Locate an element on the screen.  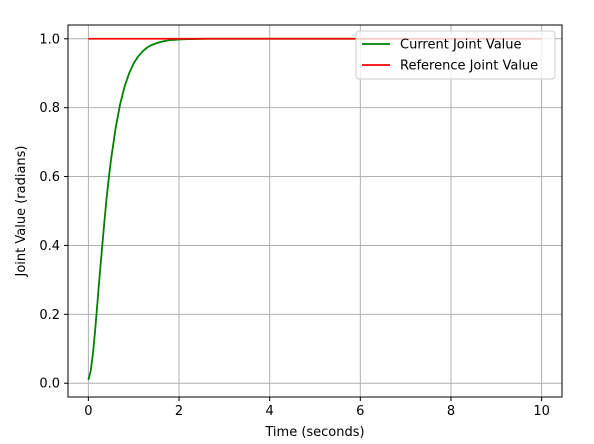
y-tick-label: 1.0 is located at coordinates (49, 39).